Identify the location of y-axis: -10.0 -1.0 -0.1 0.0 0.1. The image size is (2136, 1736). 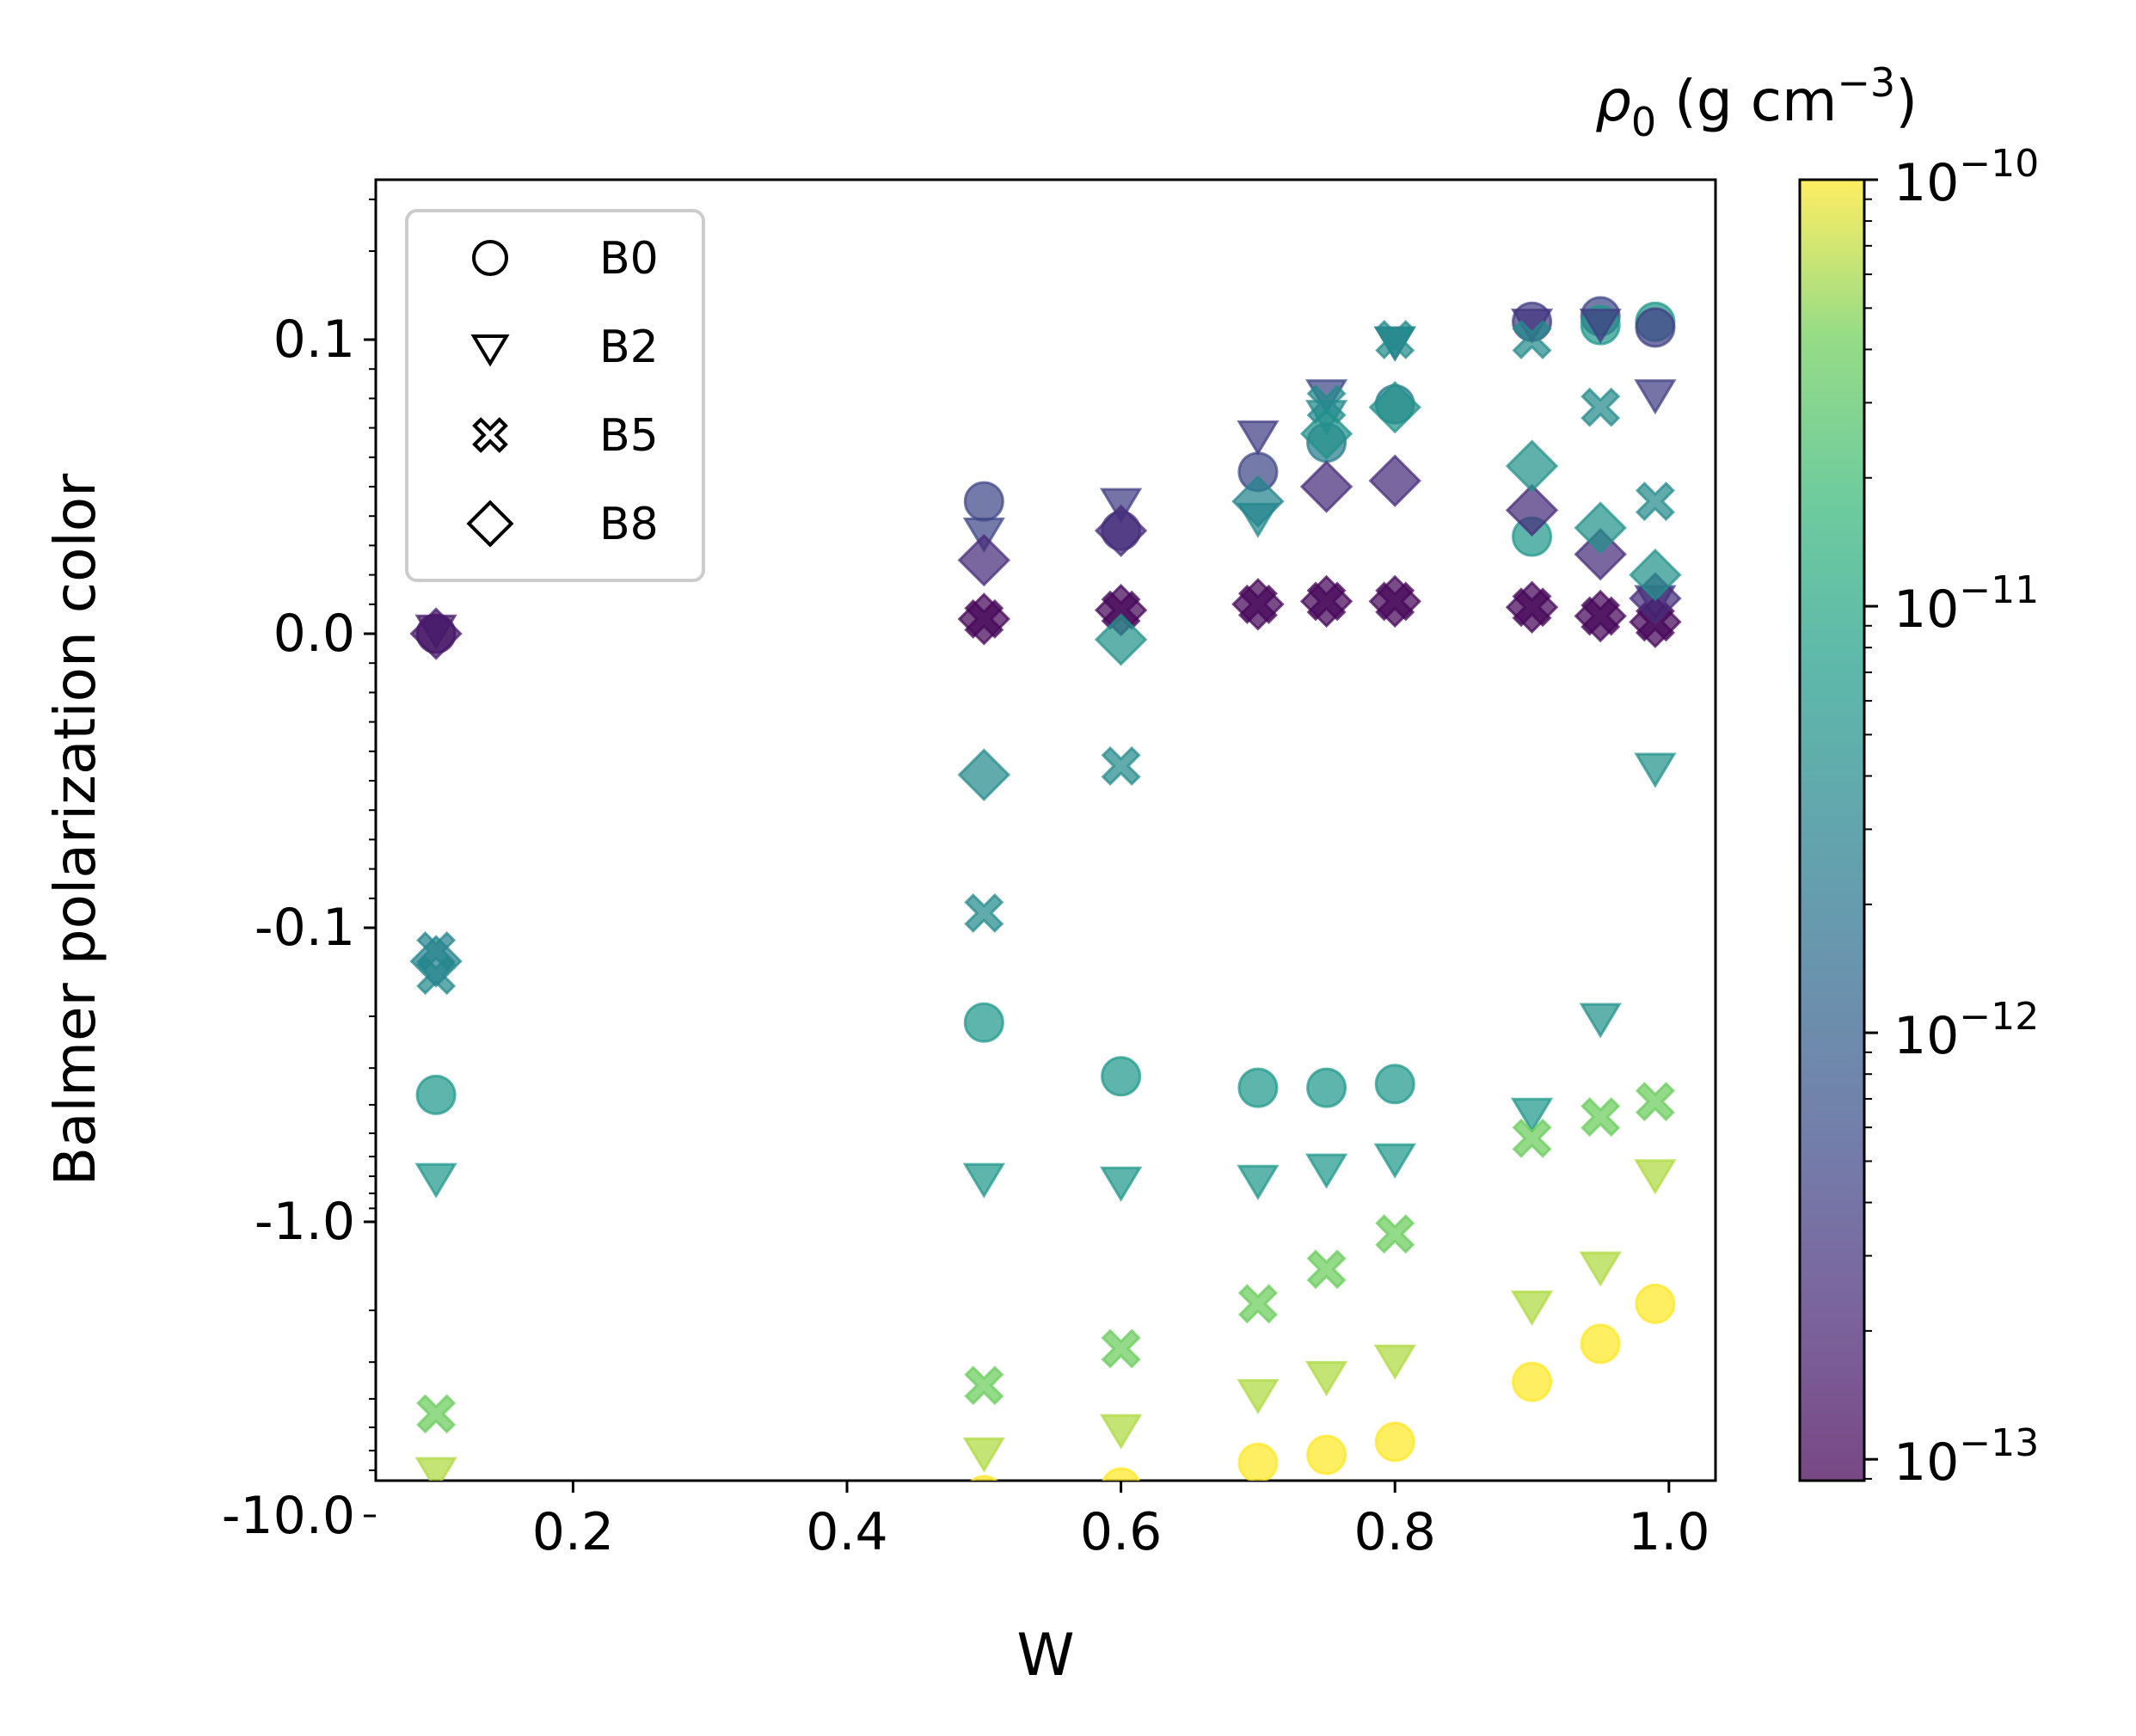
(299, 872).